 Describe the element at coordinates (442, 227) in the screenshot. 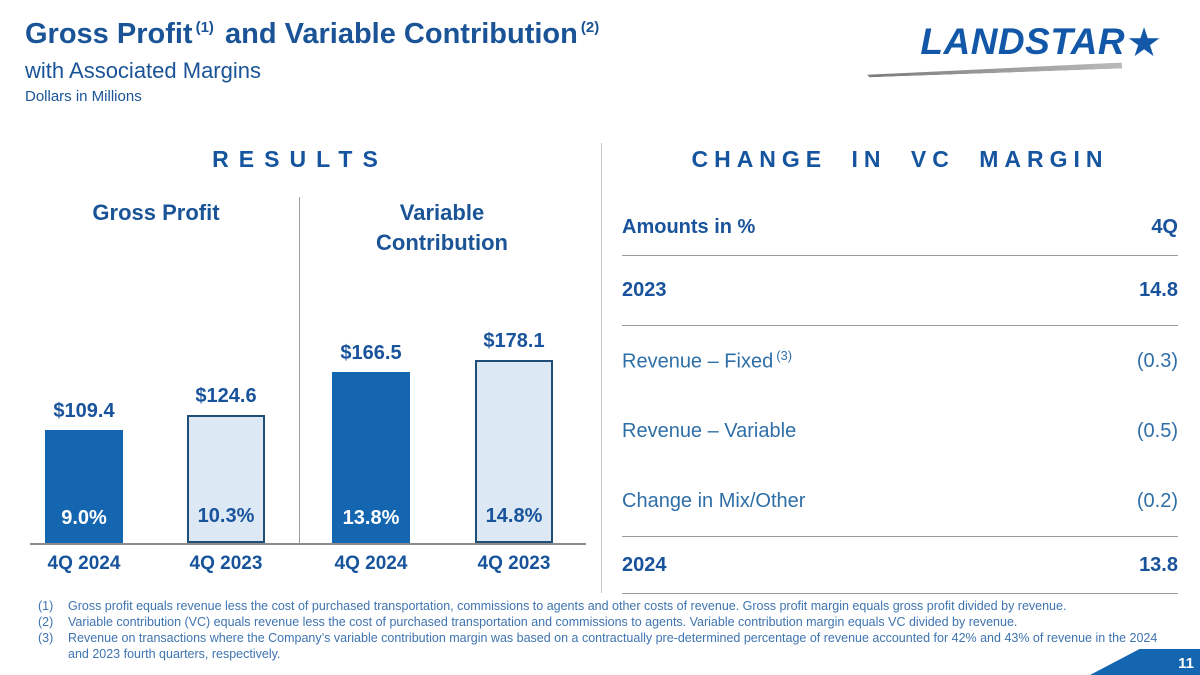

I see `group-label-variable-contribution: Variable Contribution` at that location.